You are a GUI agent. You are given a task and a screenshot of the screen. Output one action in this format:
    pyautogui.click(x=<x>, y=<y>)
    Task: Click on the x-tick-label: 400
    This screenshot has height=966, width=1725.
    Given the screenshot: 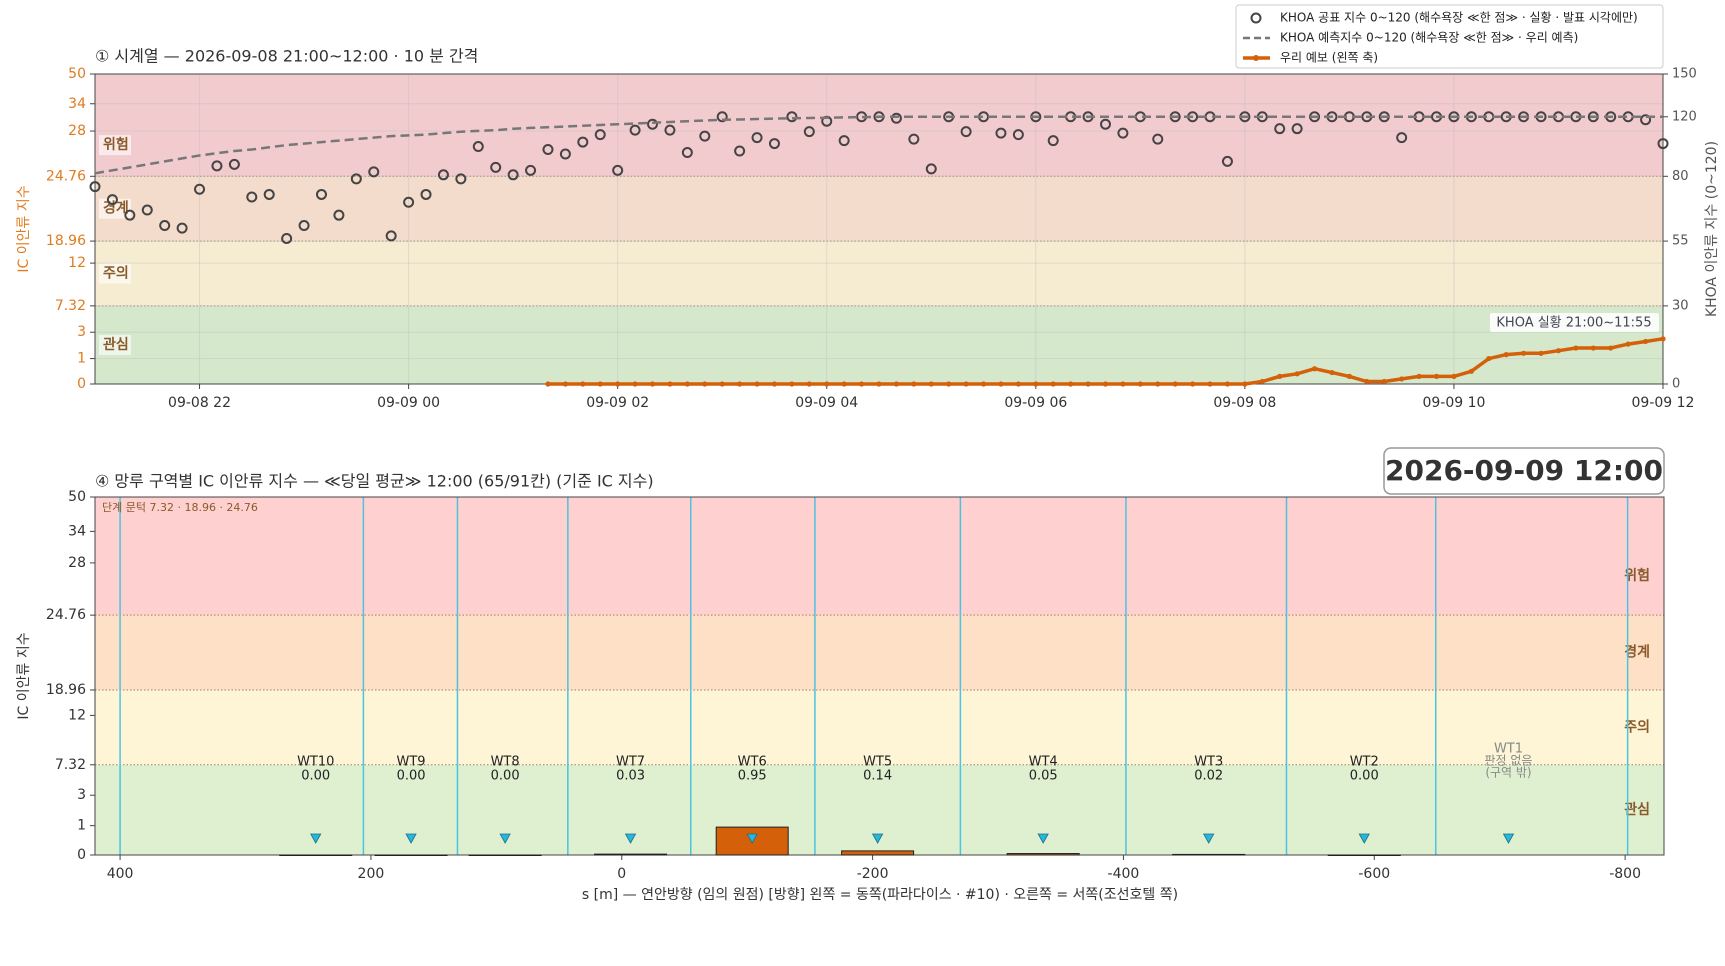 What is the action you would take?
    pyautogui.click(x=120, y=874)
    